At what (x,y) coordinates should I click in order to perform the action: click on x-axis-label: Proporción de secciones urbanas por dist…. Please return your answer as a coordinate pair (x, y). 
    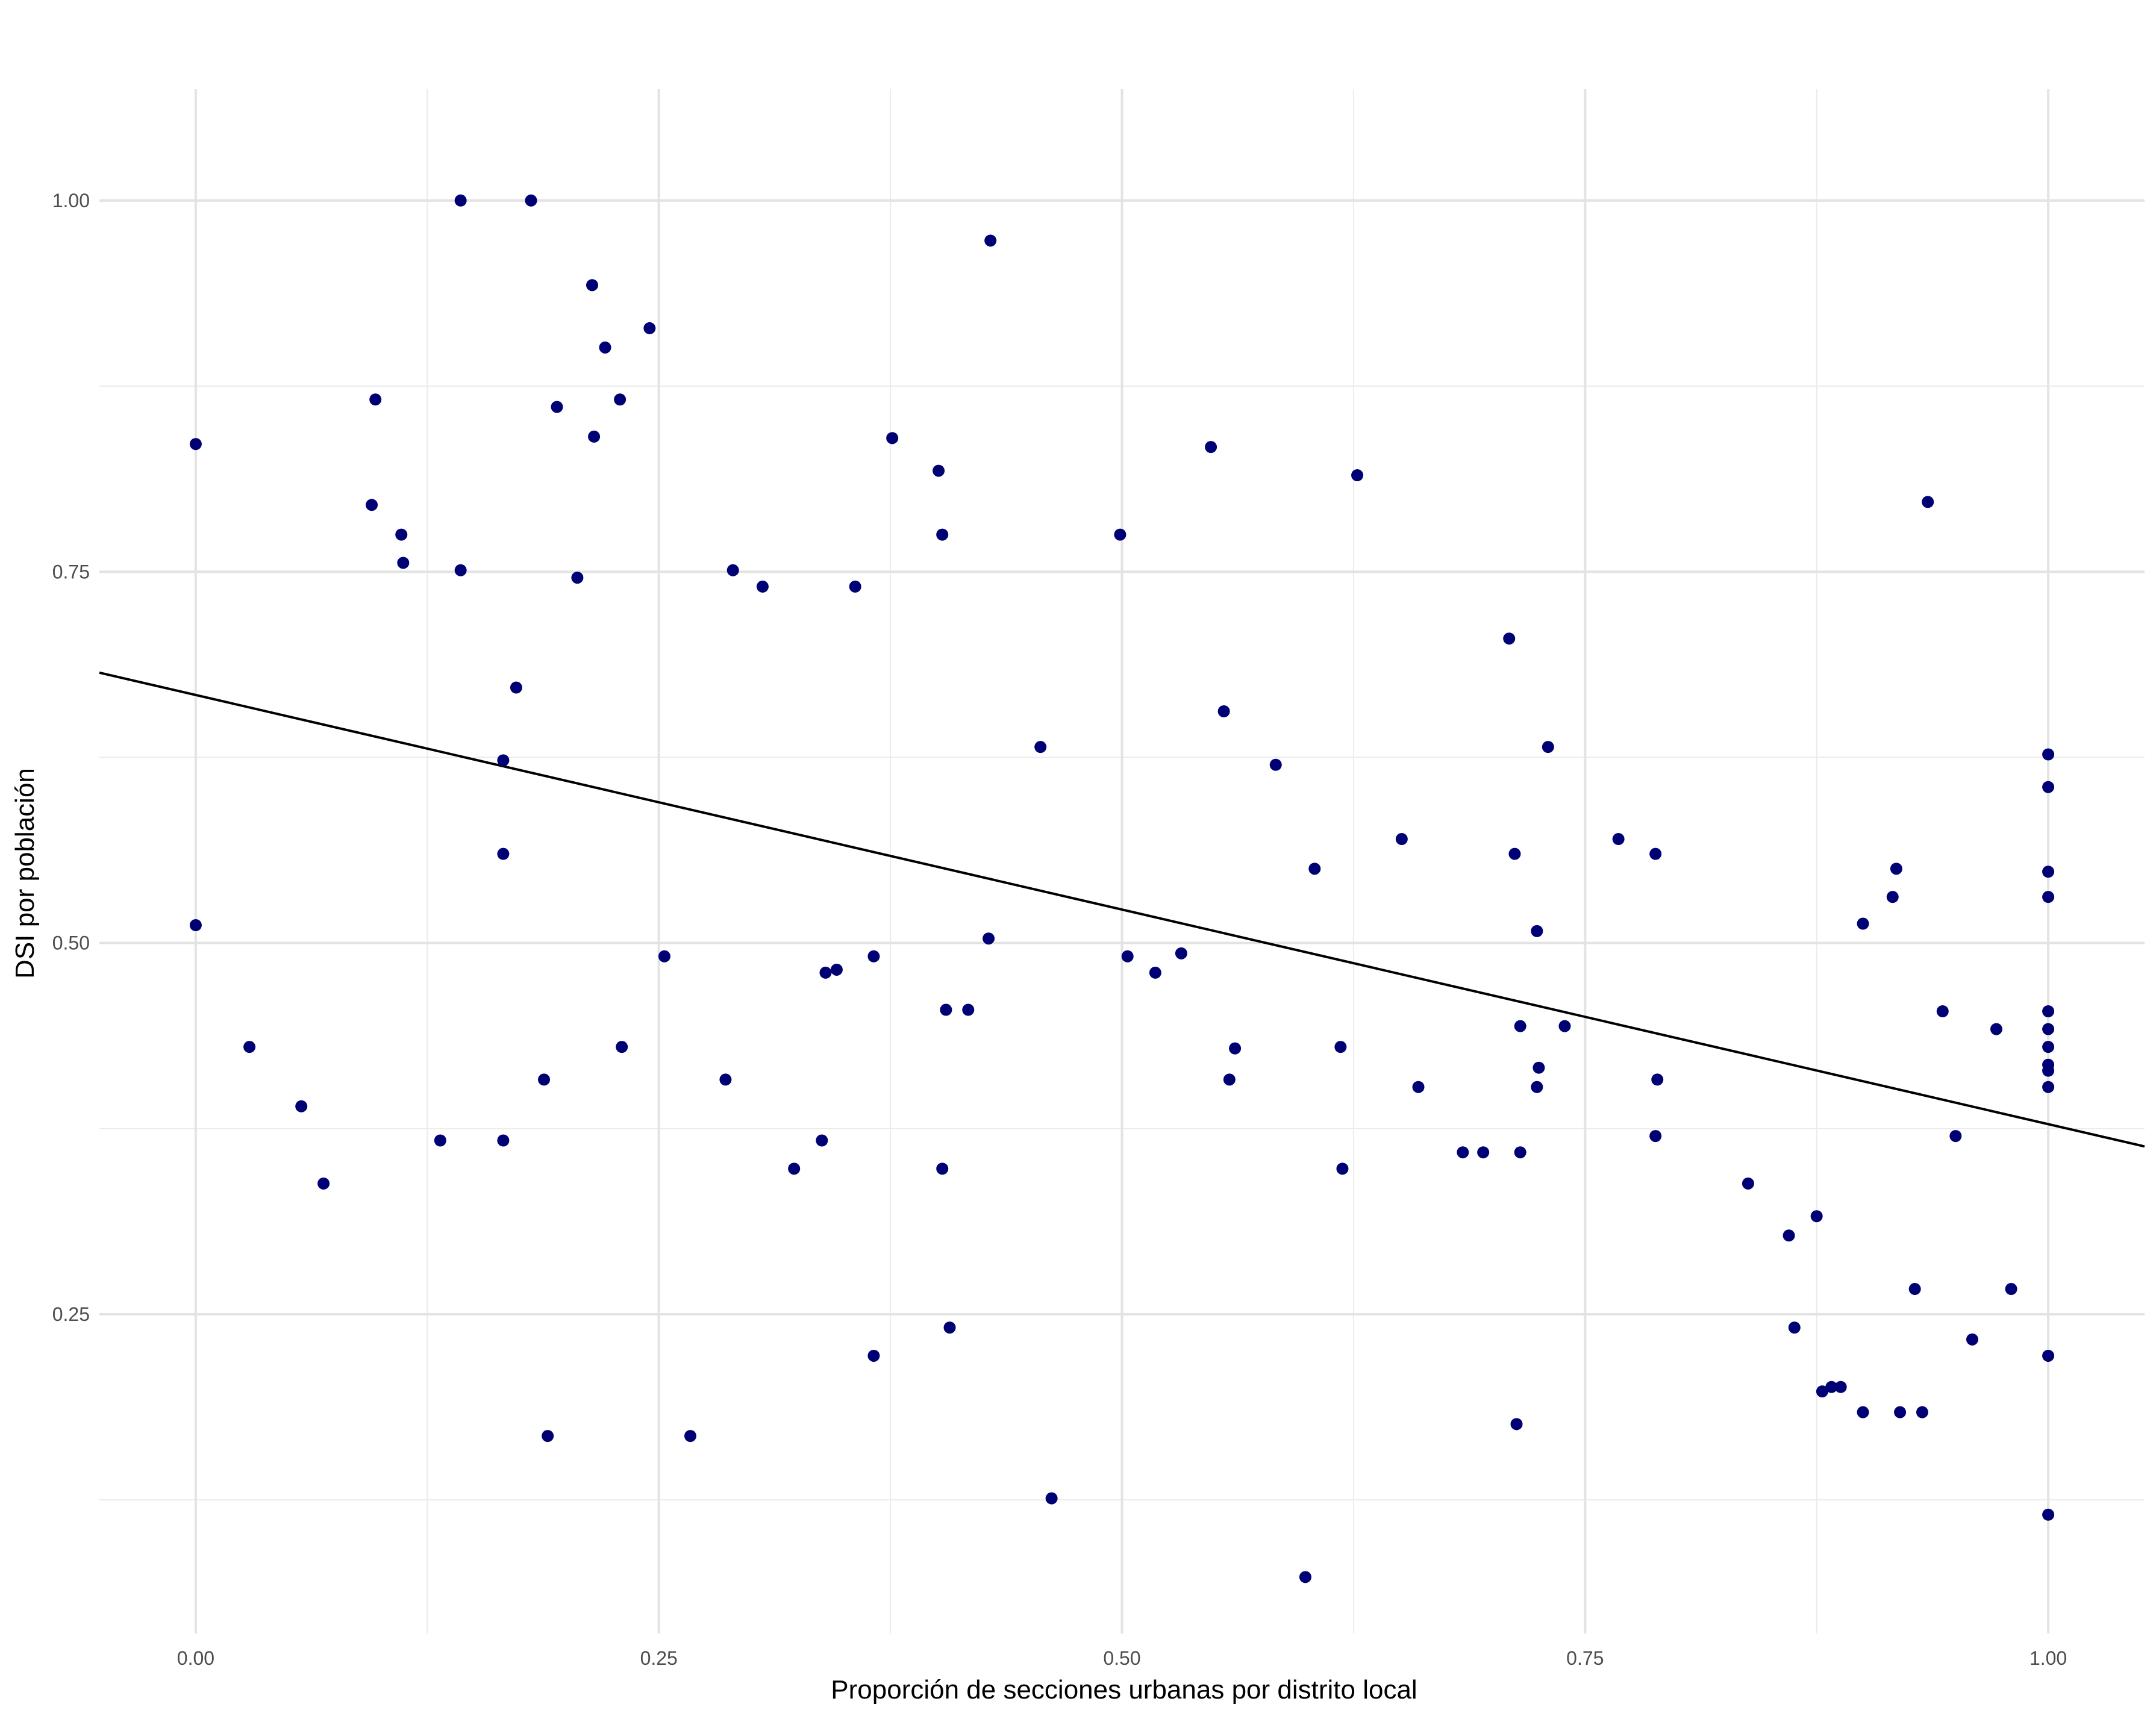
    Looking at the image, I should click on (1124, 1690).